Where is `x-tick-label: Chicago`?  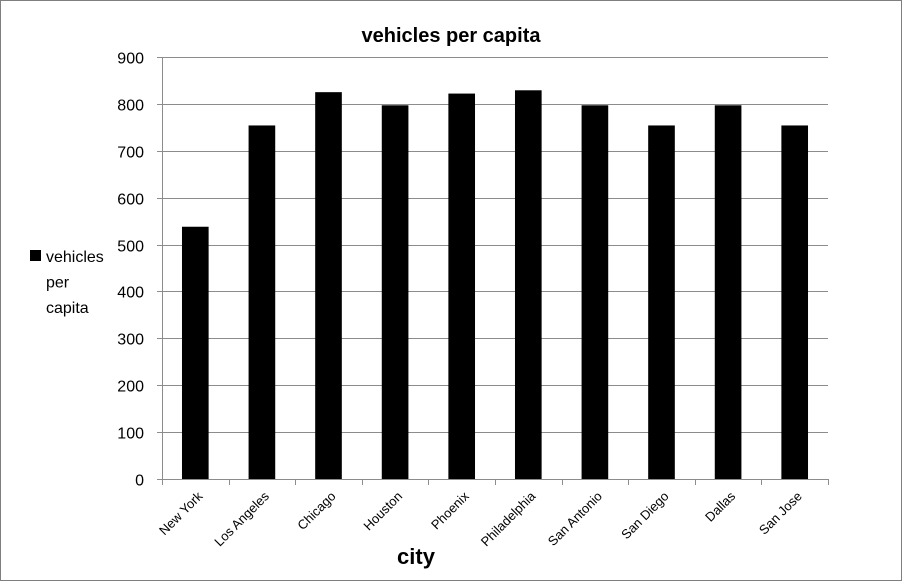 x-tick-label: Chicago is located at coordinates (316, 511).